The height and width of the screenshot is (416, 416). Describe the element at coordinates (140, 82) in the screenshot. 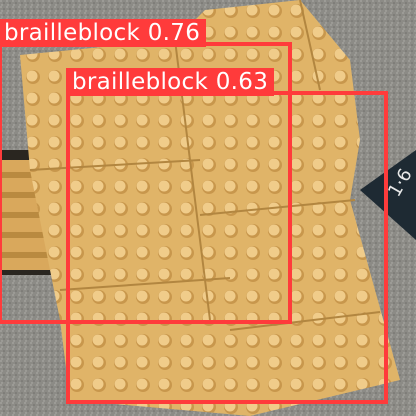

I see `detection-class-1: brailleblock` at that location.